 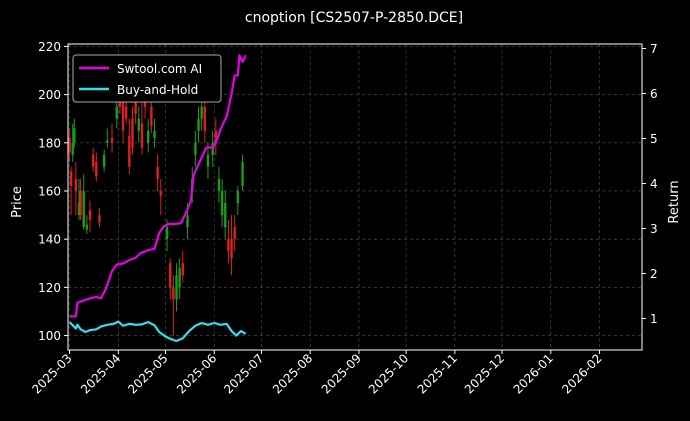 I want to click on chart-title: cnoption [CS2507-P-2850.DCE], so click(x=354, y=18).